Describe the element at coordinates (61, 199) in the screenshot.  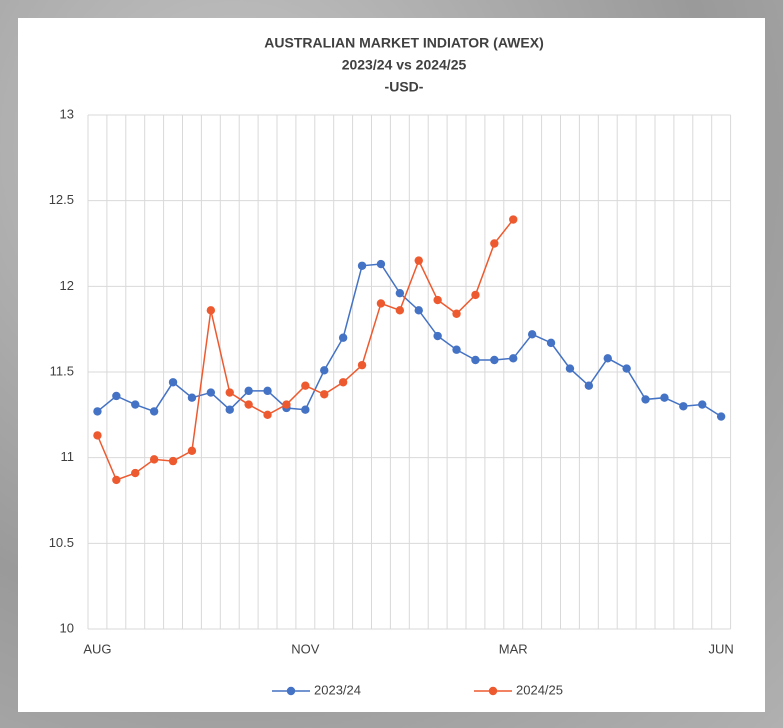
I see `y-tick-label: 12.5` at that location.